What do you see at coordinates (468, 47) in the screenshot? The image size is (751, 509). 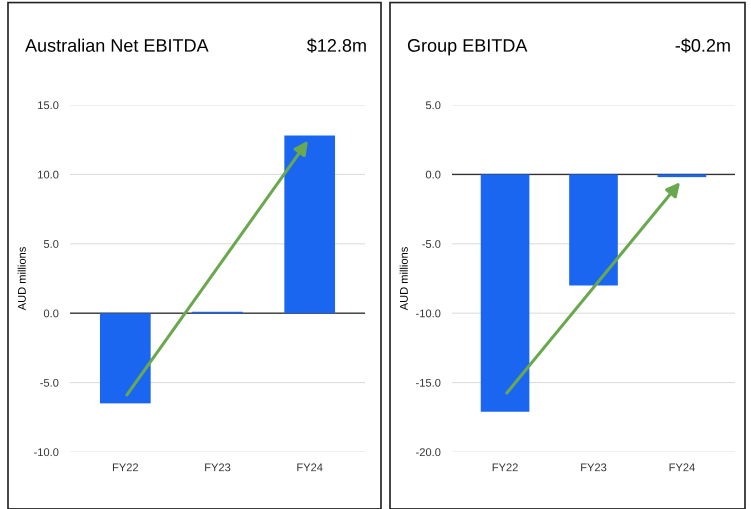 I see `chart-title: Group EBITDA` at bounding box center [468, 47].